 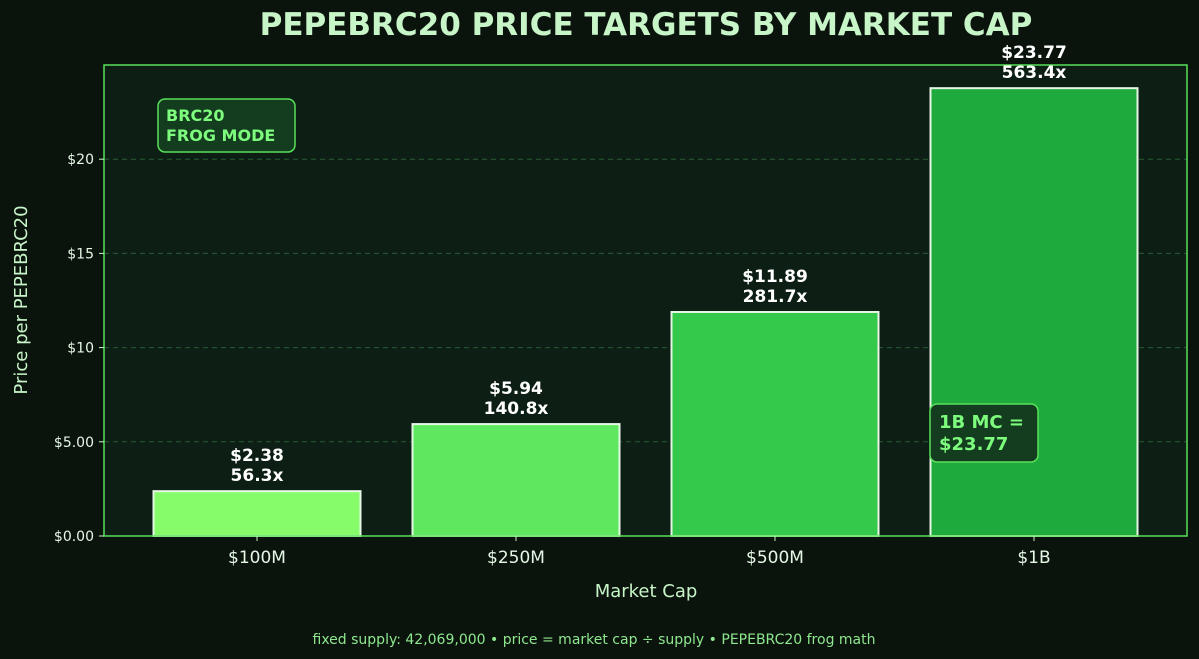 What do you see at coordinates (973, 444) in the screenshot?
I see `target-badge-line2: $23.77` at bounding box center [973, 444].